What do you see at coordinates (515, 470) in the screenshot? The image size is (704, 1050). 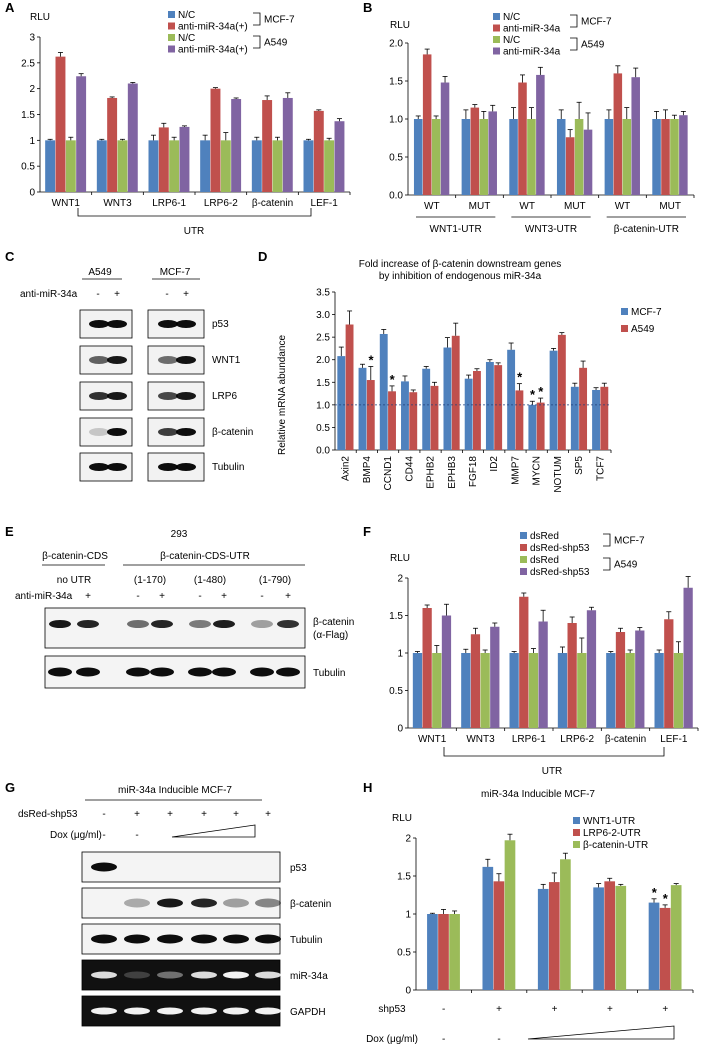 I see `x-tick-label: MMP7` at bounding box center [515, 470].